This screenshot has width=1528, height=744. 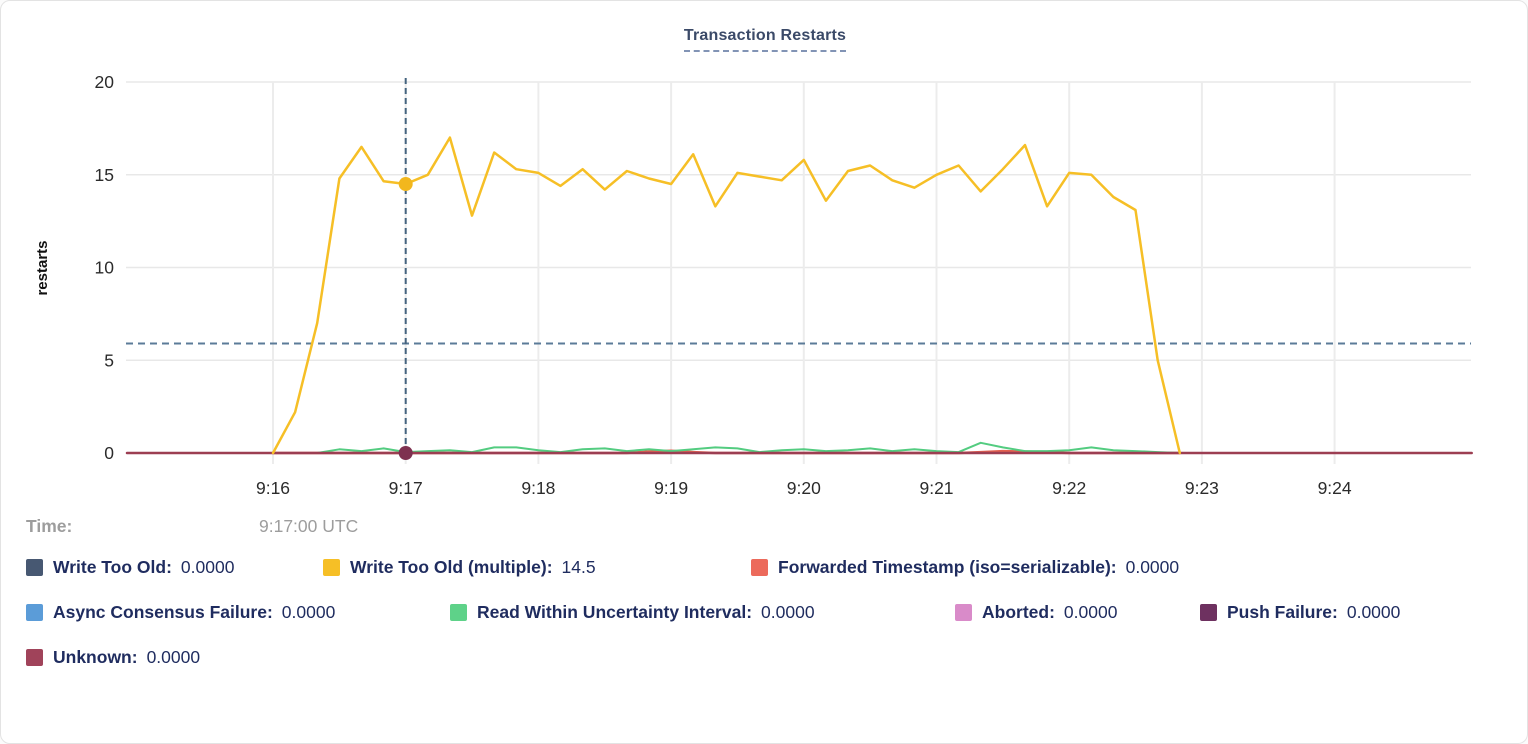 I want to click on legend-row: Unknown: 0.0000, so click(x=776, y=657).